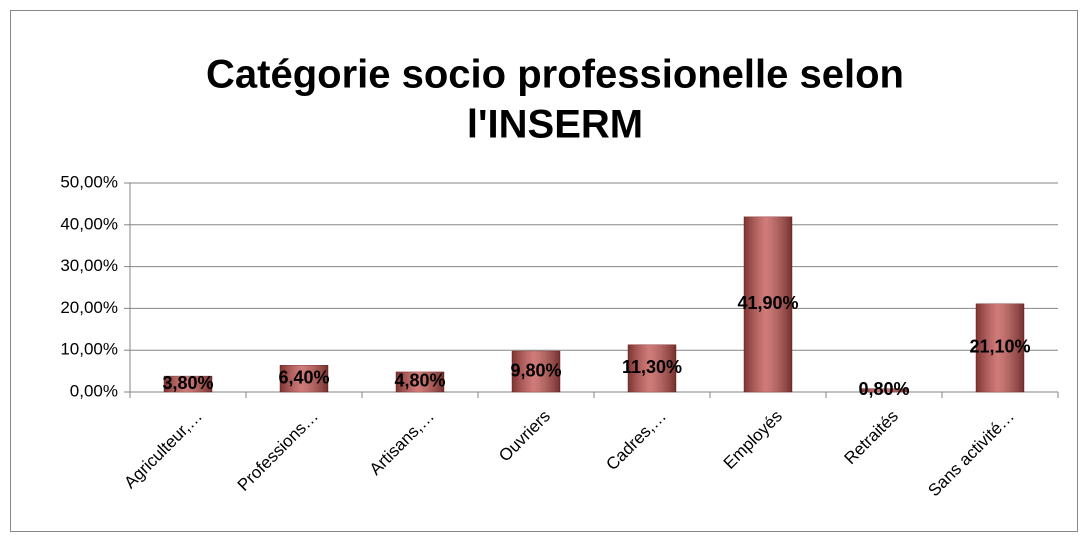  What do you see at coordinates (89, 181) in the screenshot?
I see `y-tick-label: 50,00%` at bounding box center [89, 181].